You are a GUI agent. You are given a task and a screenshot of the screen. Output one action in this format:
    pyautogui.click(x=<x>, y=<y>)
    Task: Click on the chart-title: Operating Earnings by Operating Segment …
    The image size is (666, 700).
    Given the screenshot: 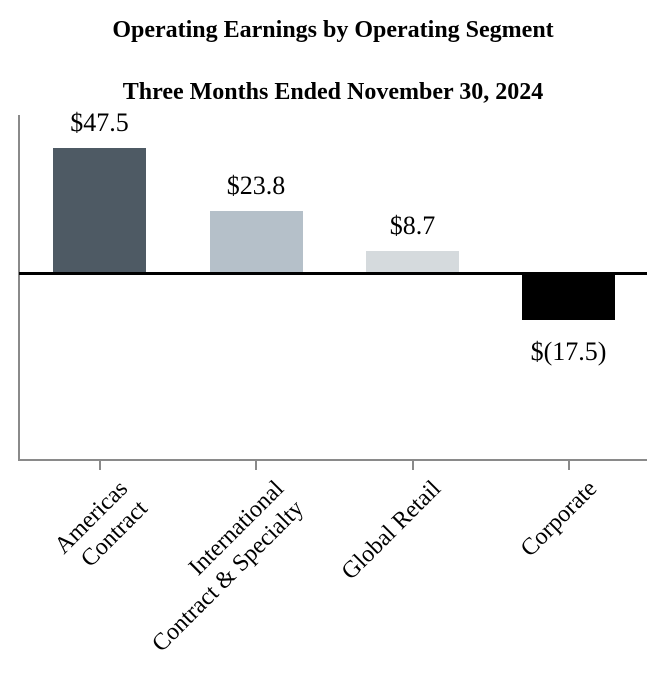 What is the action you would take?
    pyautogui.click(x=333, y=61)
    